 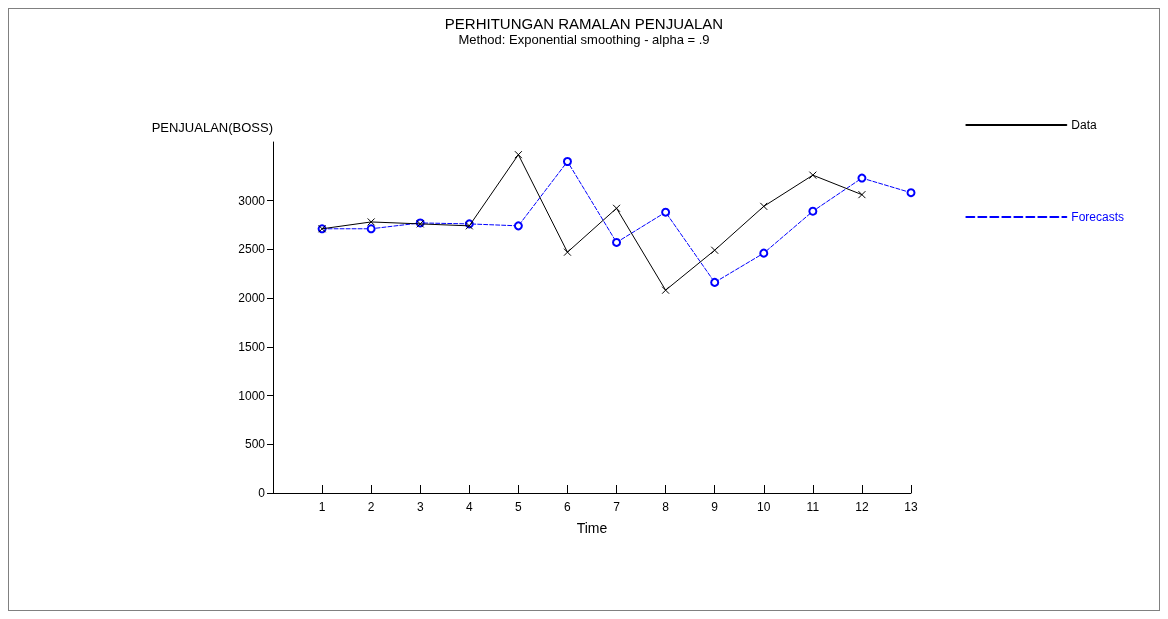 I want to click on x-tick-label: 7, so click(x=617, y=507).